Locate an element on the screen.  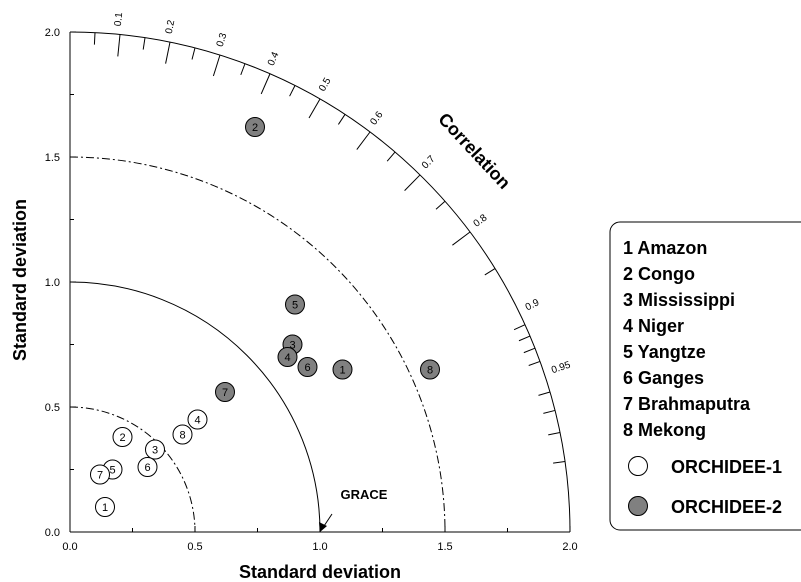
y-axis-title: Standard deviation is located at coordinates (20, 280).